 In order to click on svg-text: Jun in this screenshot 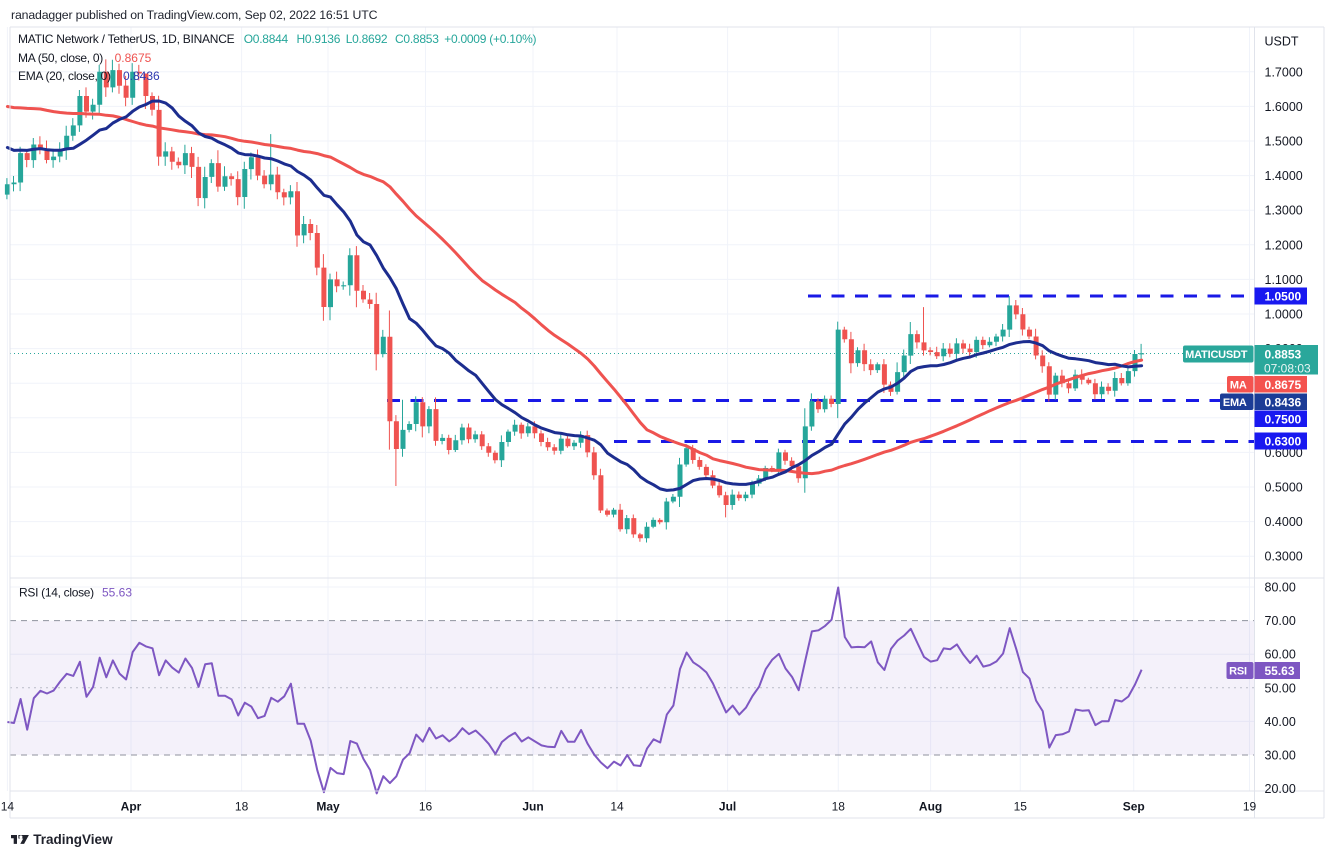, I will do `click(532, 807)`.